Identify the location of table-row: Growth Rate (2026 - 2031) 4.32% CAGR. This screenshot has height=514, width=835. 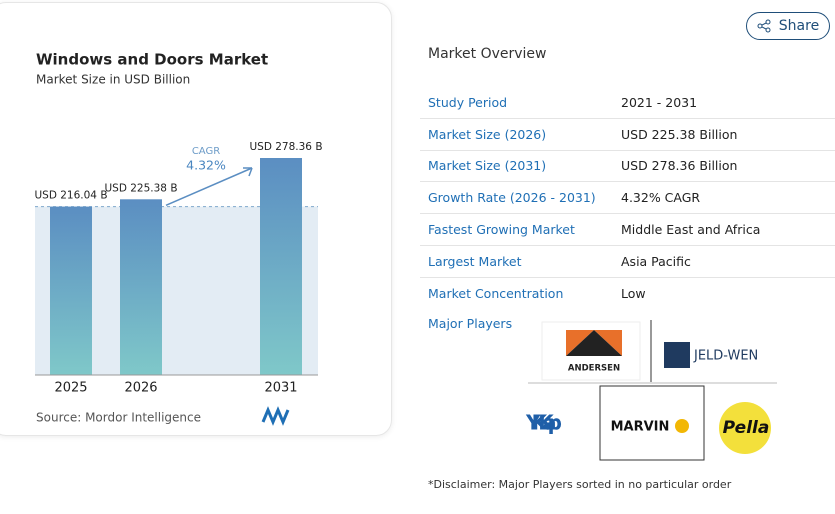
(627, 198).